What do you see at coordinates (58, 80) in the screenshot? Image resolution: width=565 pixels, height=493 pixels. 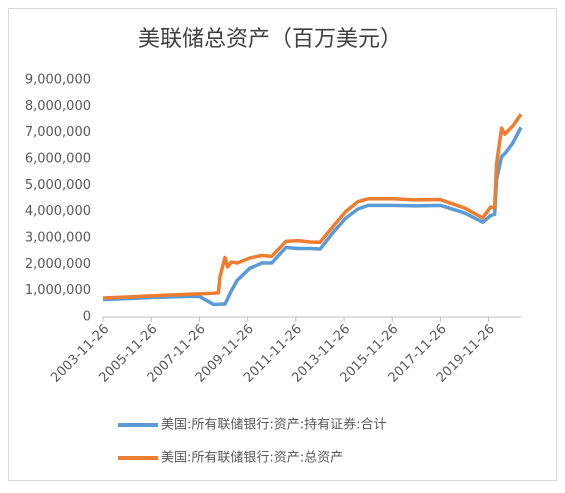 I see `y-tick-label: 9,000,000` at bounding box center [58, 80].